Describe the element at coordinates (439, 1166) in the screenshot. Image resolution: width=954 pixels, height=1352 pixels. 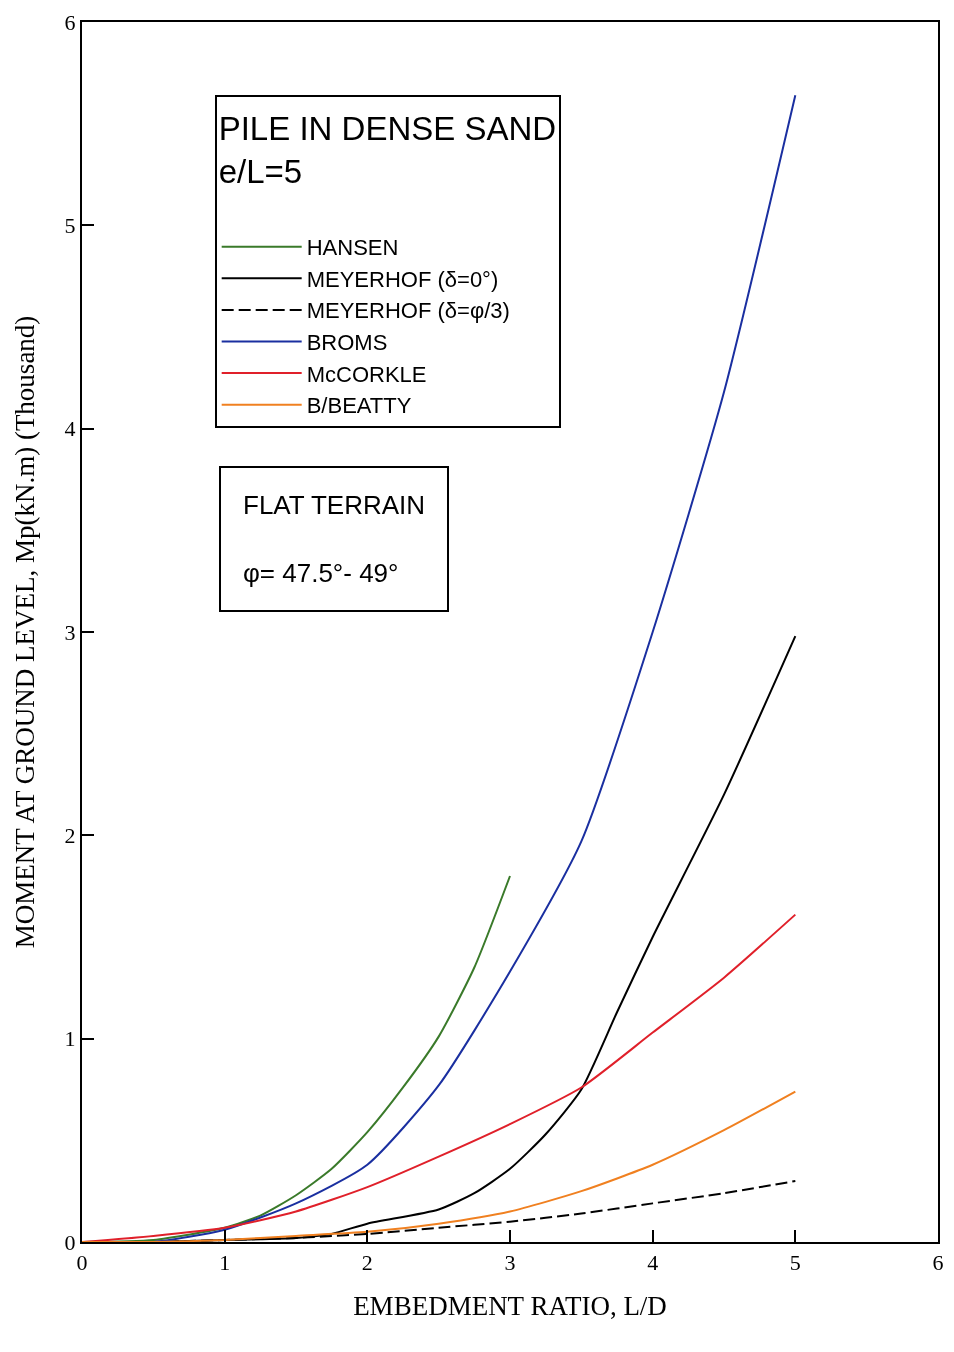
I see `line-series` at that location.